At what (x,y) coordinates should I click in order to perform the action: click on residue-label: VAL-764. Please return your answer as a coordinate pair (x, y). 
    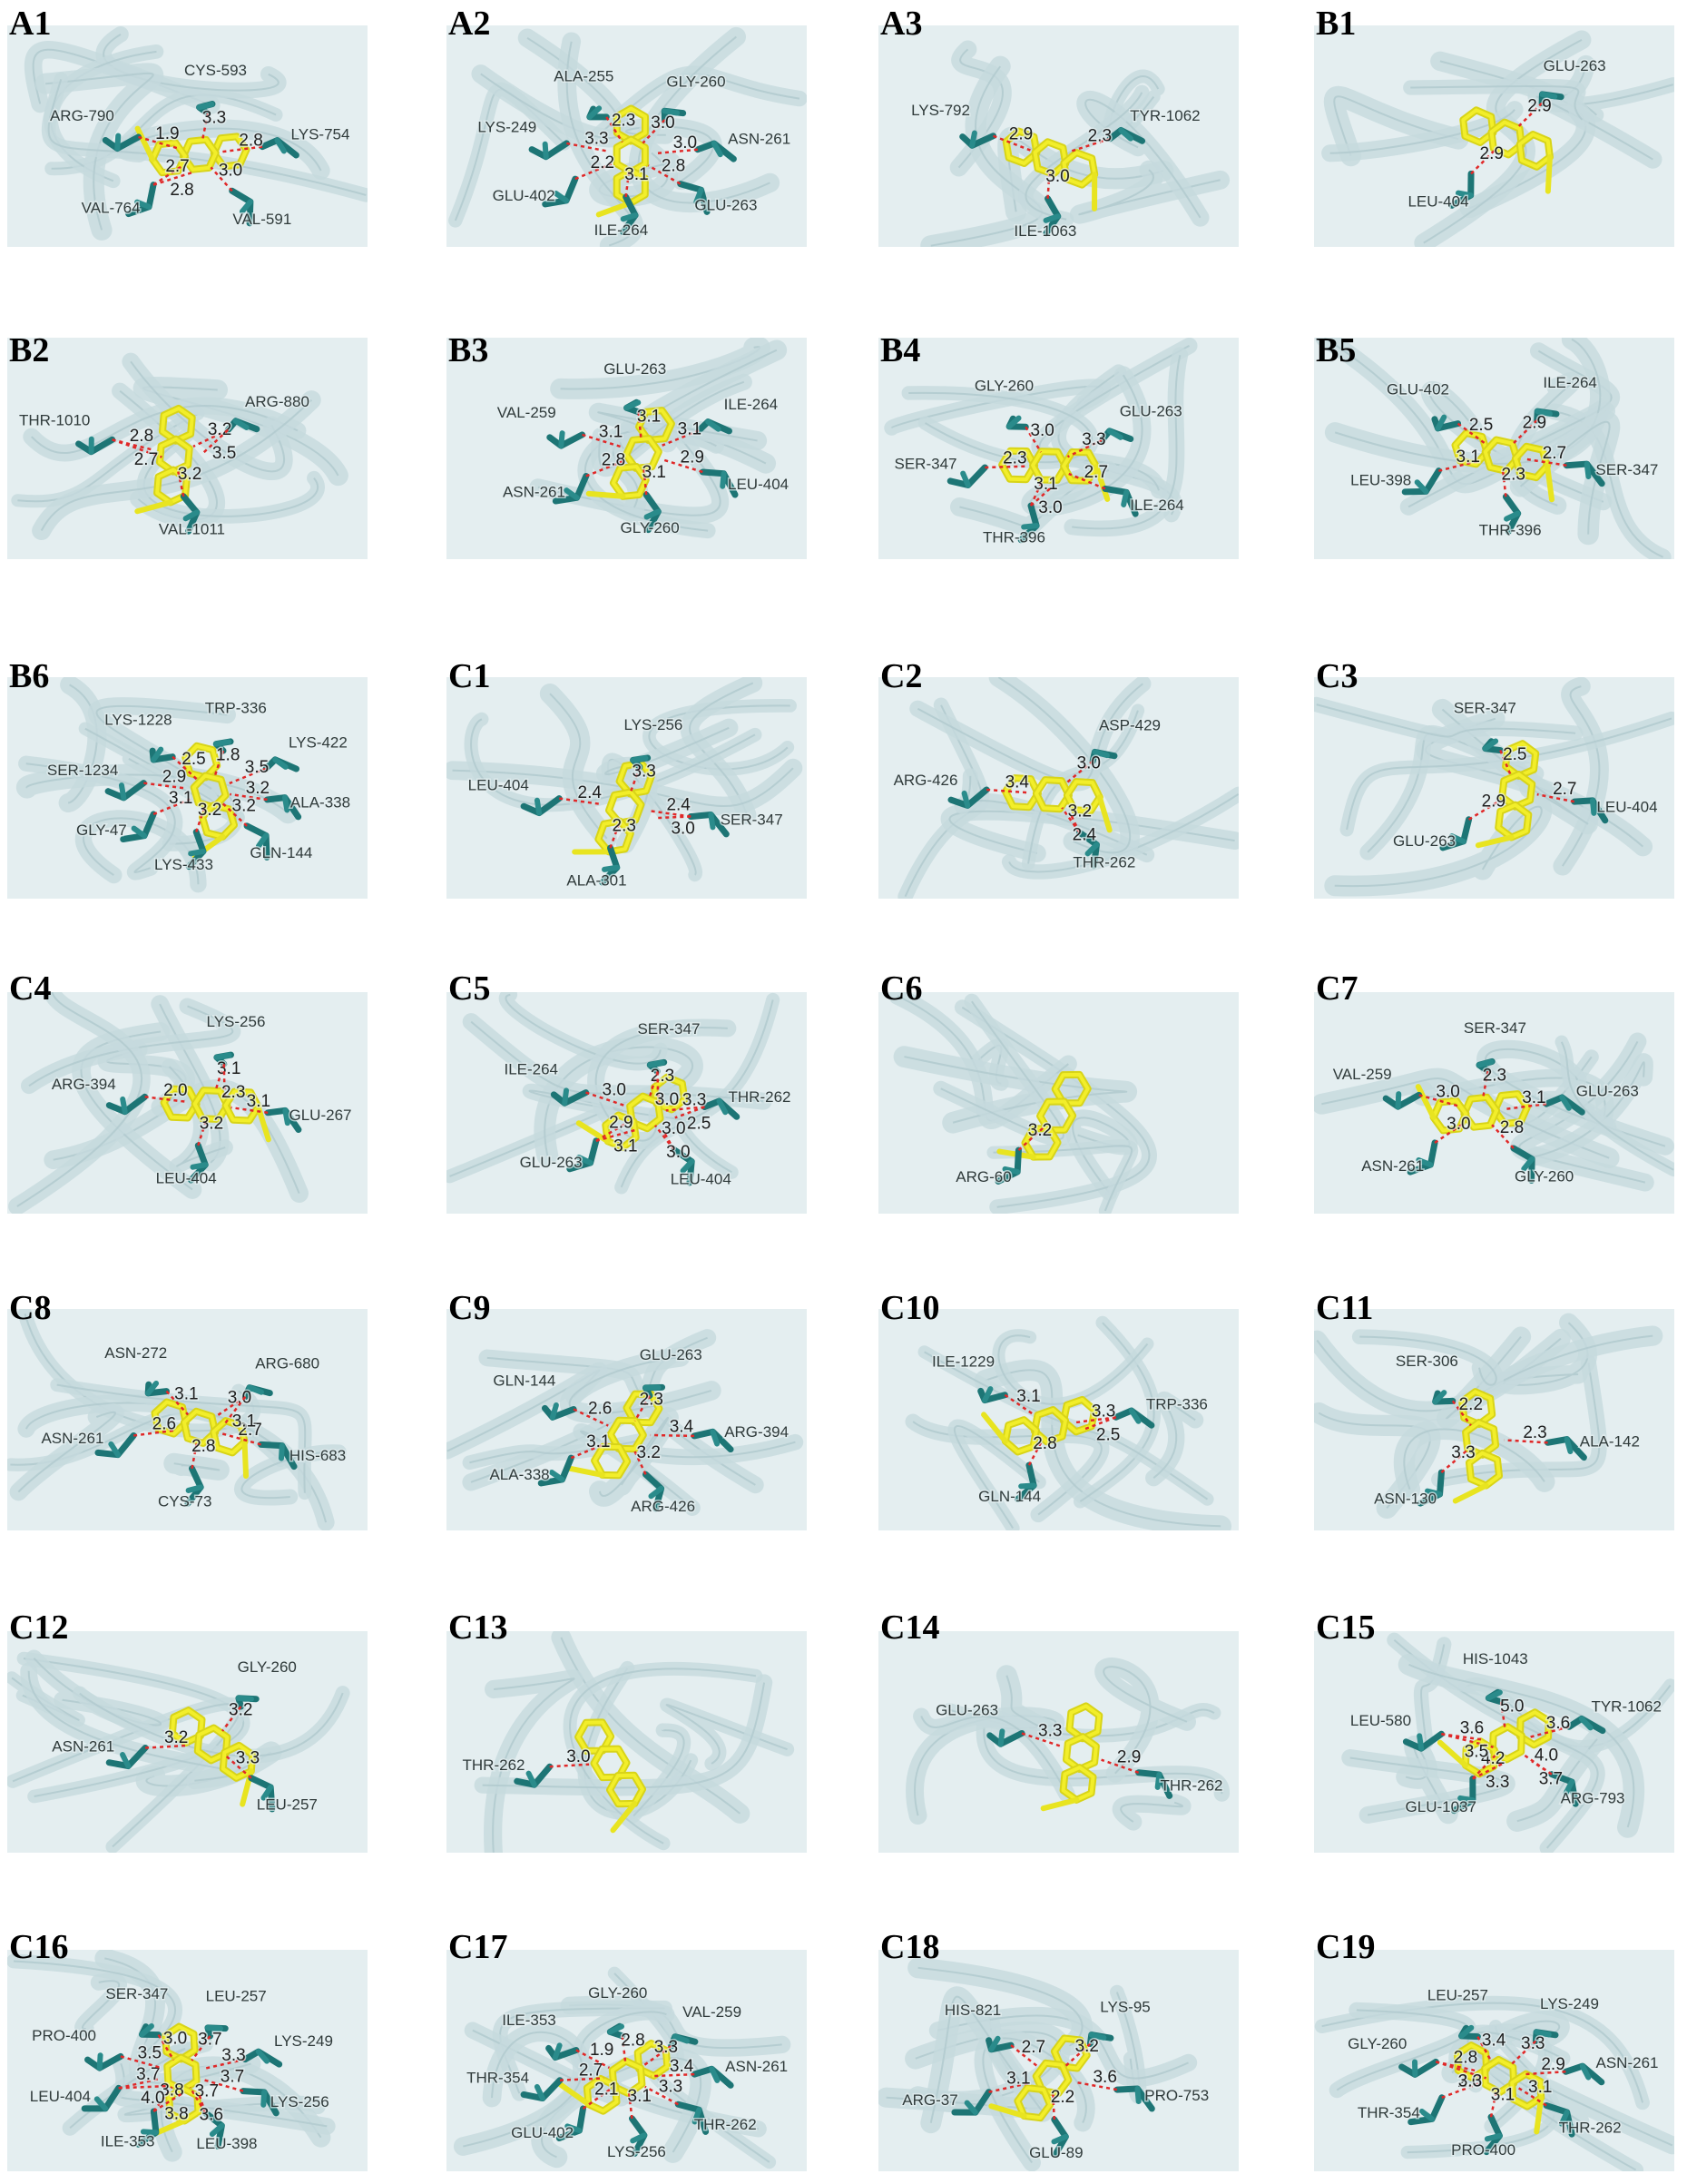
    Looking at the image, I should click on (111, 208).